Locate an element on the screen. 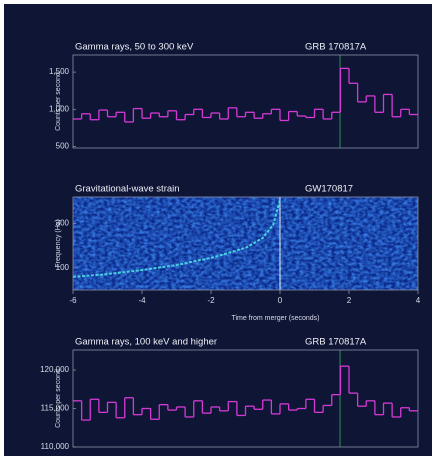 The height and width of the screenshot is (460, 436). y-tick-label: 1,500 is located at coordinates (59, 71).